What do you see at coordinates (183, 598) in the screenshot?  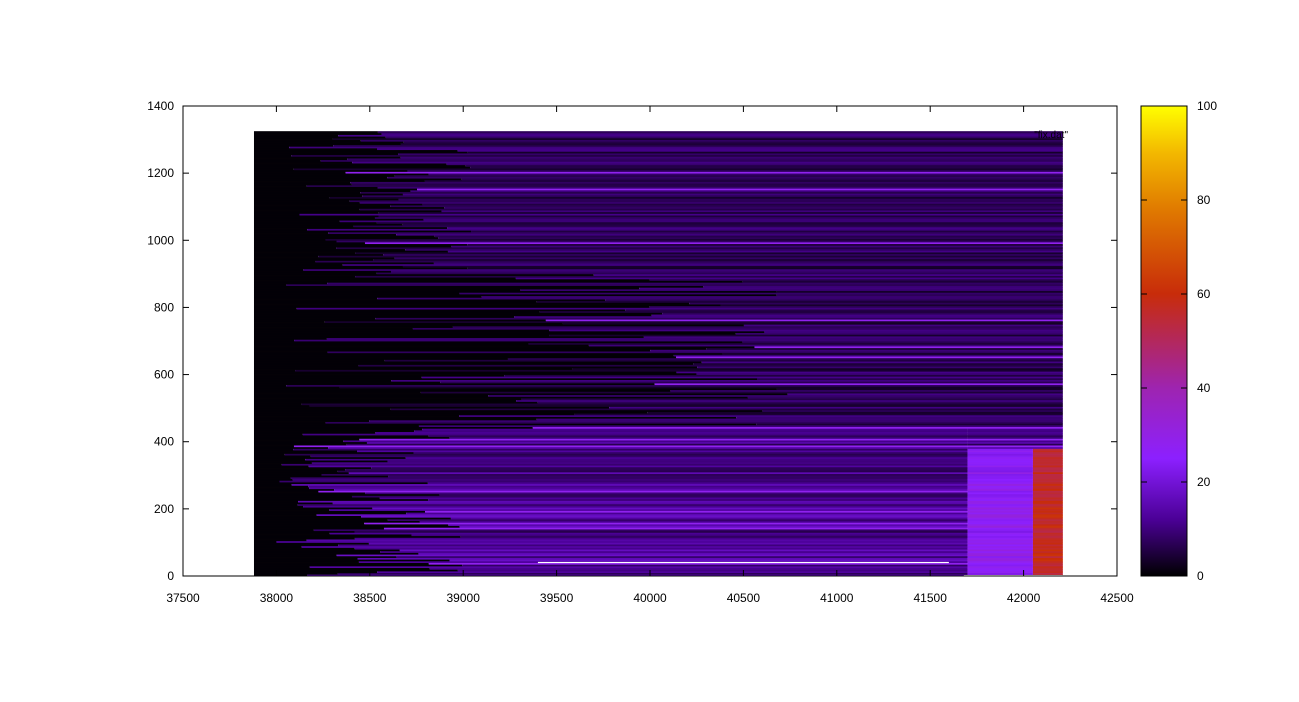 I see `x-tick-label: 37500` at bounding box center [183, 598].